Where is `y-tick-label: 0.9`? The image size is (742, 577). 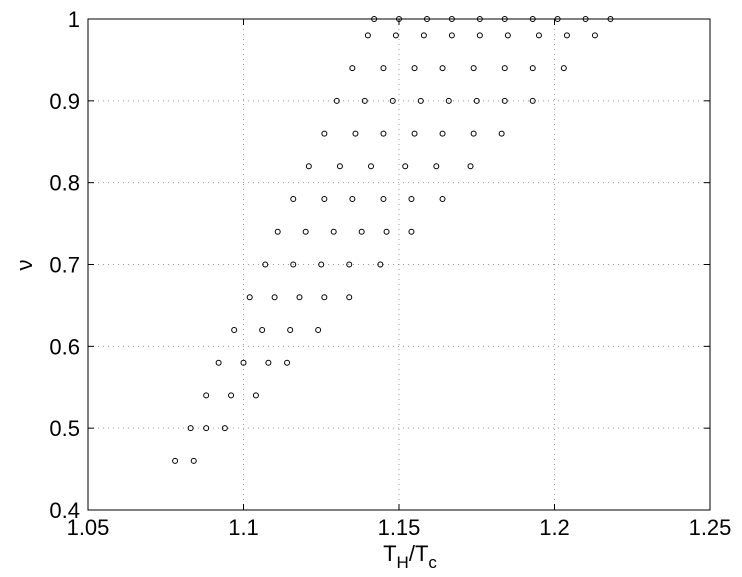
y-tick-label: 0.9 is located at coordinates (64, 101).